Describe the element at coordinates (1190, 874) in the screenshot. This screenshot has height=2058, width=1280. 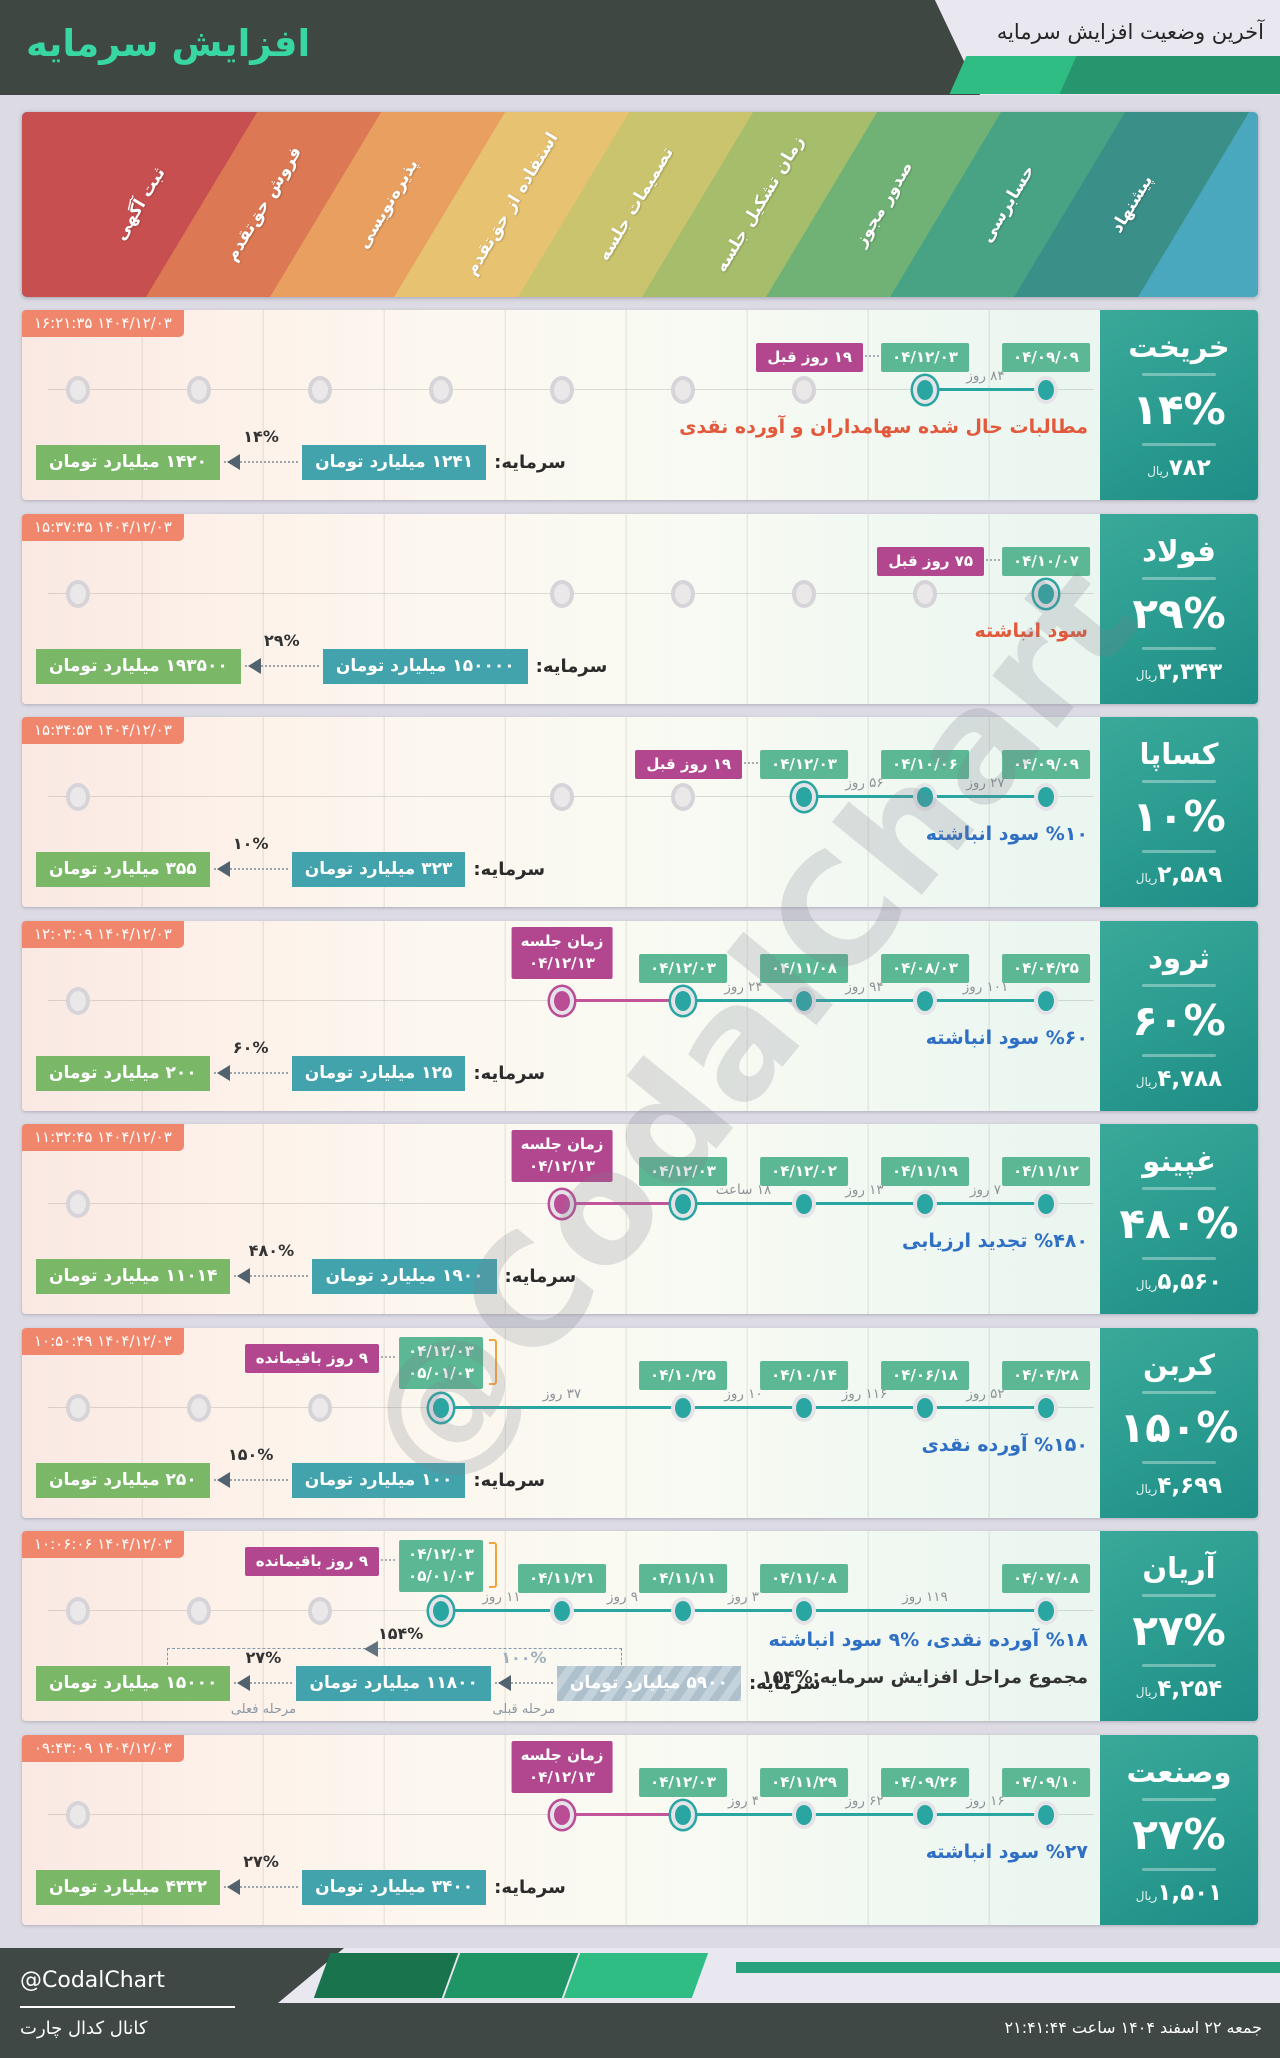
I see `price-value: ۲,۵۸۹` at that location.